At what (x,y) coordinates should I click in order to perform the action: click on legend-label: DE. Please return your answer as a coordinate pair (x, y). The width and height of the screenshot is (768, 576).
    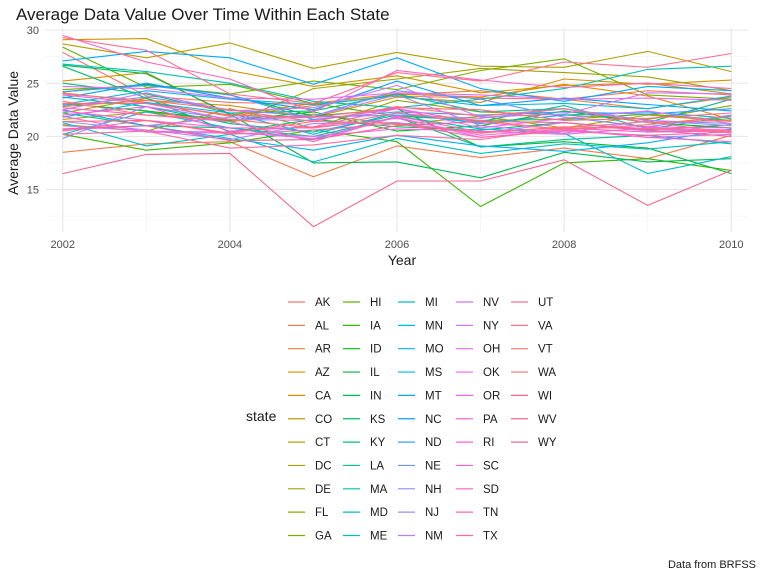
    Looking at the image, I should click on (323, 490).